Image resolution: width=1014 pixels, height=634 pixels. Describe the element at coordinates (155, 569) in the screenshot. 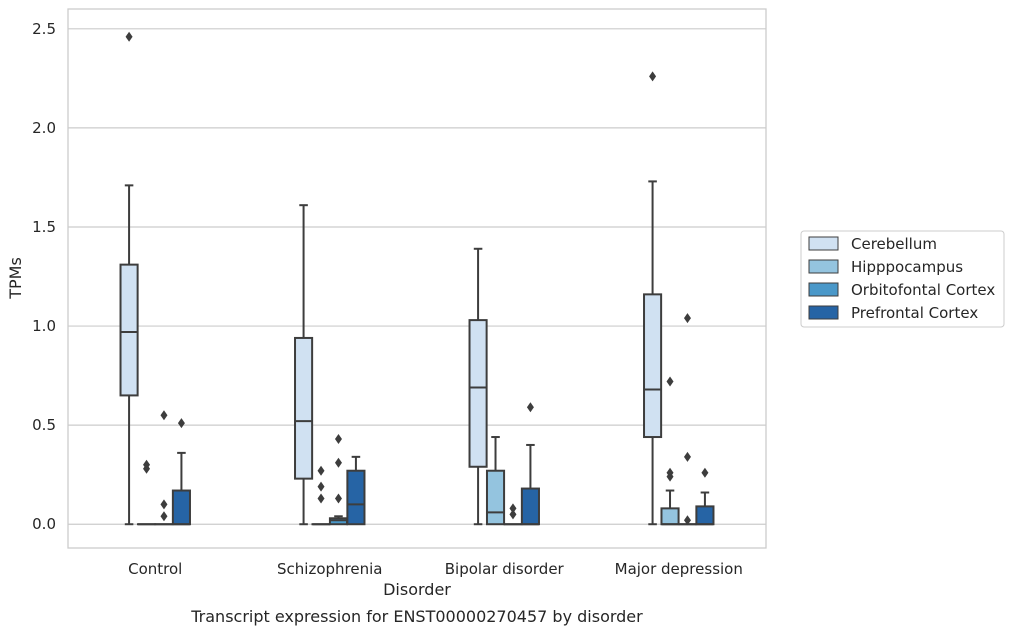

I see `x-tick-label: Control` at that location.